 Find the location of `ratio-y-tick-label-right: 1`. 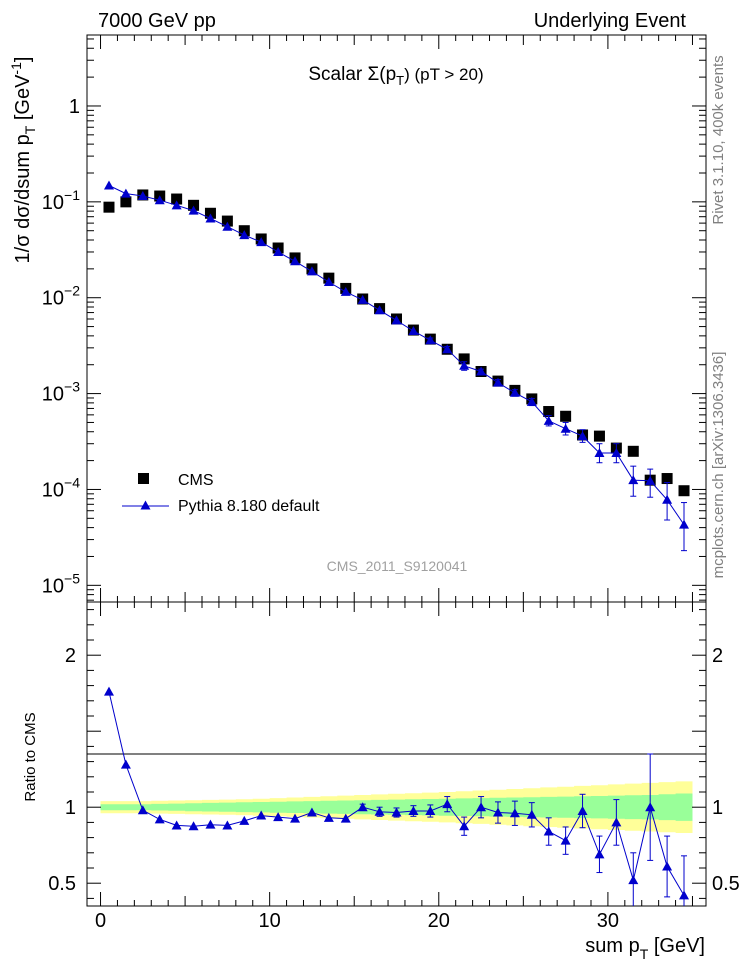

ratio-y-tick-label-right: 1 is located at coordinates (717, 808).